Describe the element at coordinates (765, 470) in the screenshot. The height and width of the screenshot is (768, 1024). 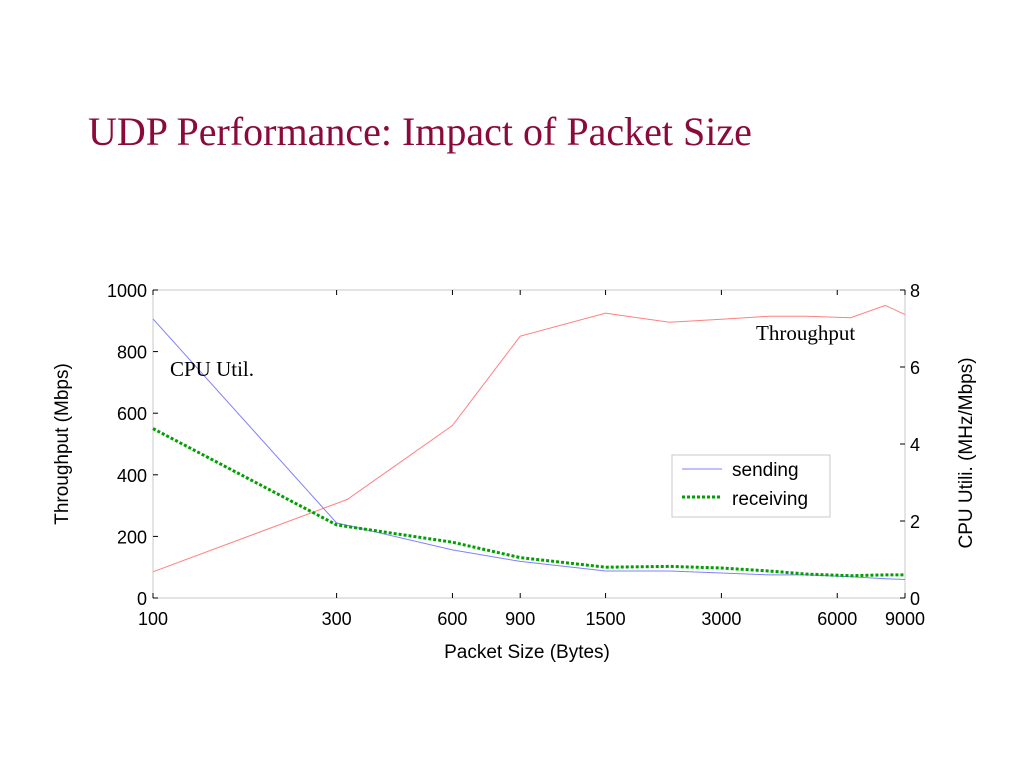
I see `legend-label-sending: sending` at that location.